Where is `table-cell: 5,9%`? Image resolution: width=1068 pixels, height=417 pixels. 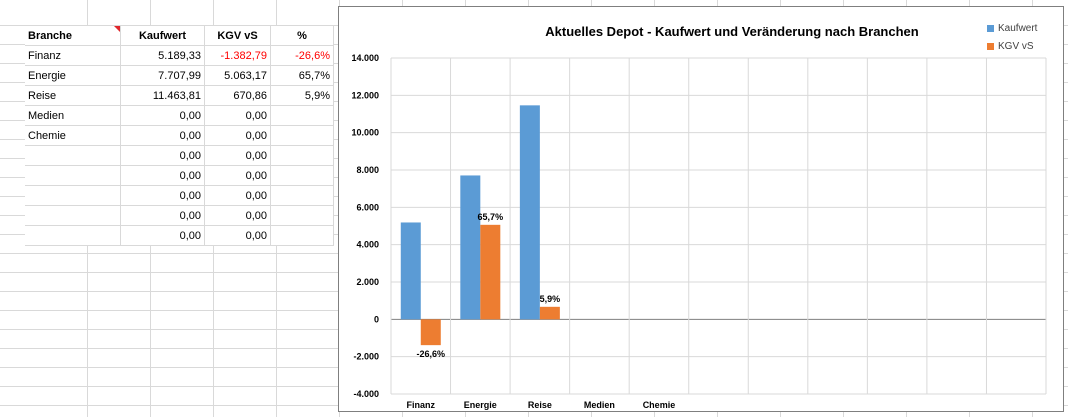
table-cell: 5,9% is located at coordinates (302, 95).